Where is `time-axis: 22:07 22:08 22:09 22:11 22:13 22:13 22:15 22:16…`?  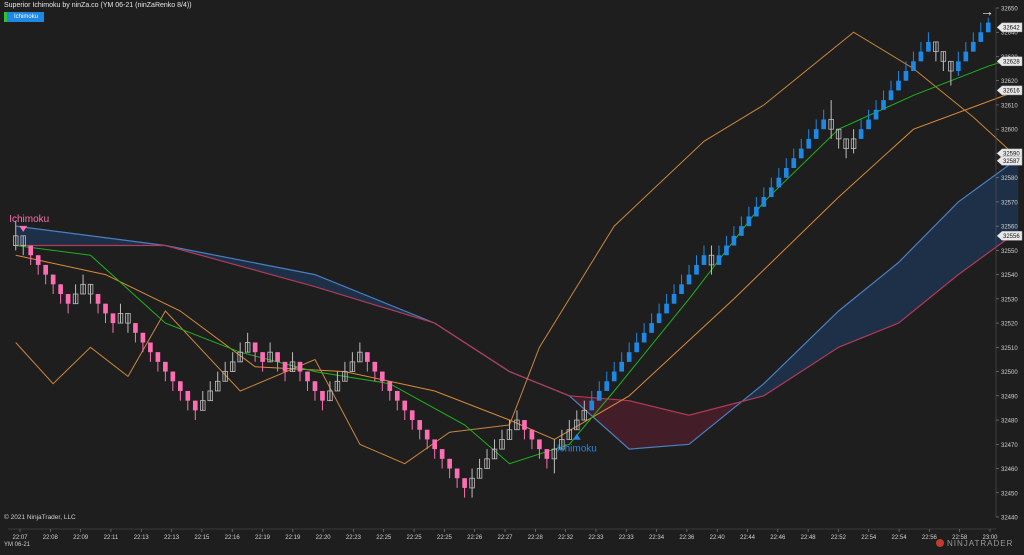
time-axis: 22:07 22:08 22:09 22:11 22:13 22:13 22:15 22:16… is located at coordinates (503, 534).